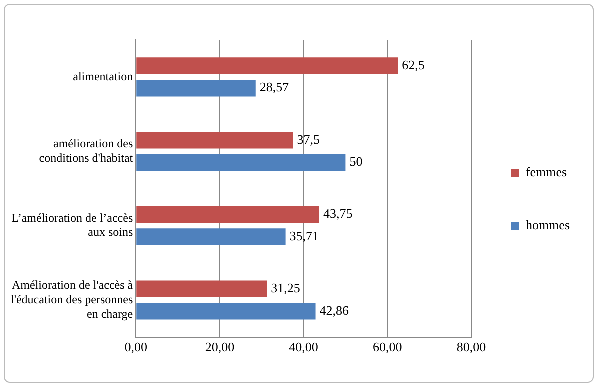  What do you see at coordinates (73, 225) in the screenshot?
I see `y-tick-label: L’amélioration de l’accès aux soins` at bounding box center [73, 225].